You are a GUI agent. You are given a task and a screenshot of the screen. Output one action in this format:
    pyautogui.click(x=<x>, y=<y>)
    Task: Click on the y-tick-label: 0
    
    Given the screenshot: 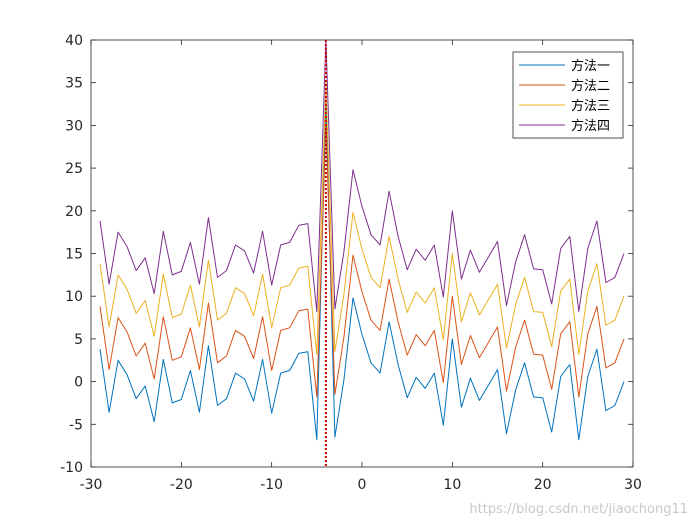 What is the action you would take?
    pyautogui.click(x=78, y=383)
    